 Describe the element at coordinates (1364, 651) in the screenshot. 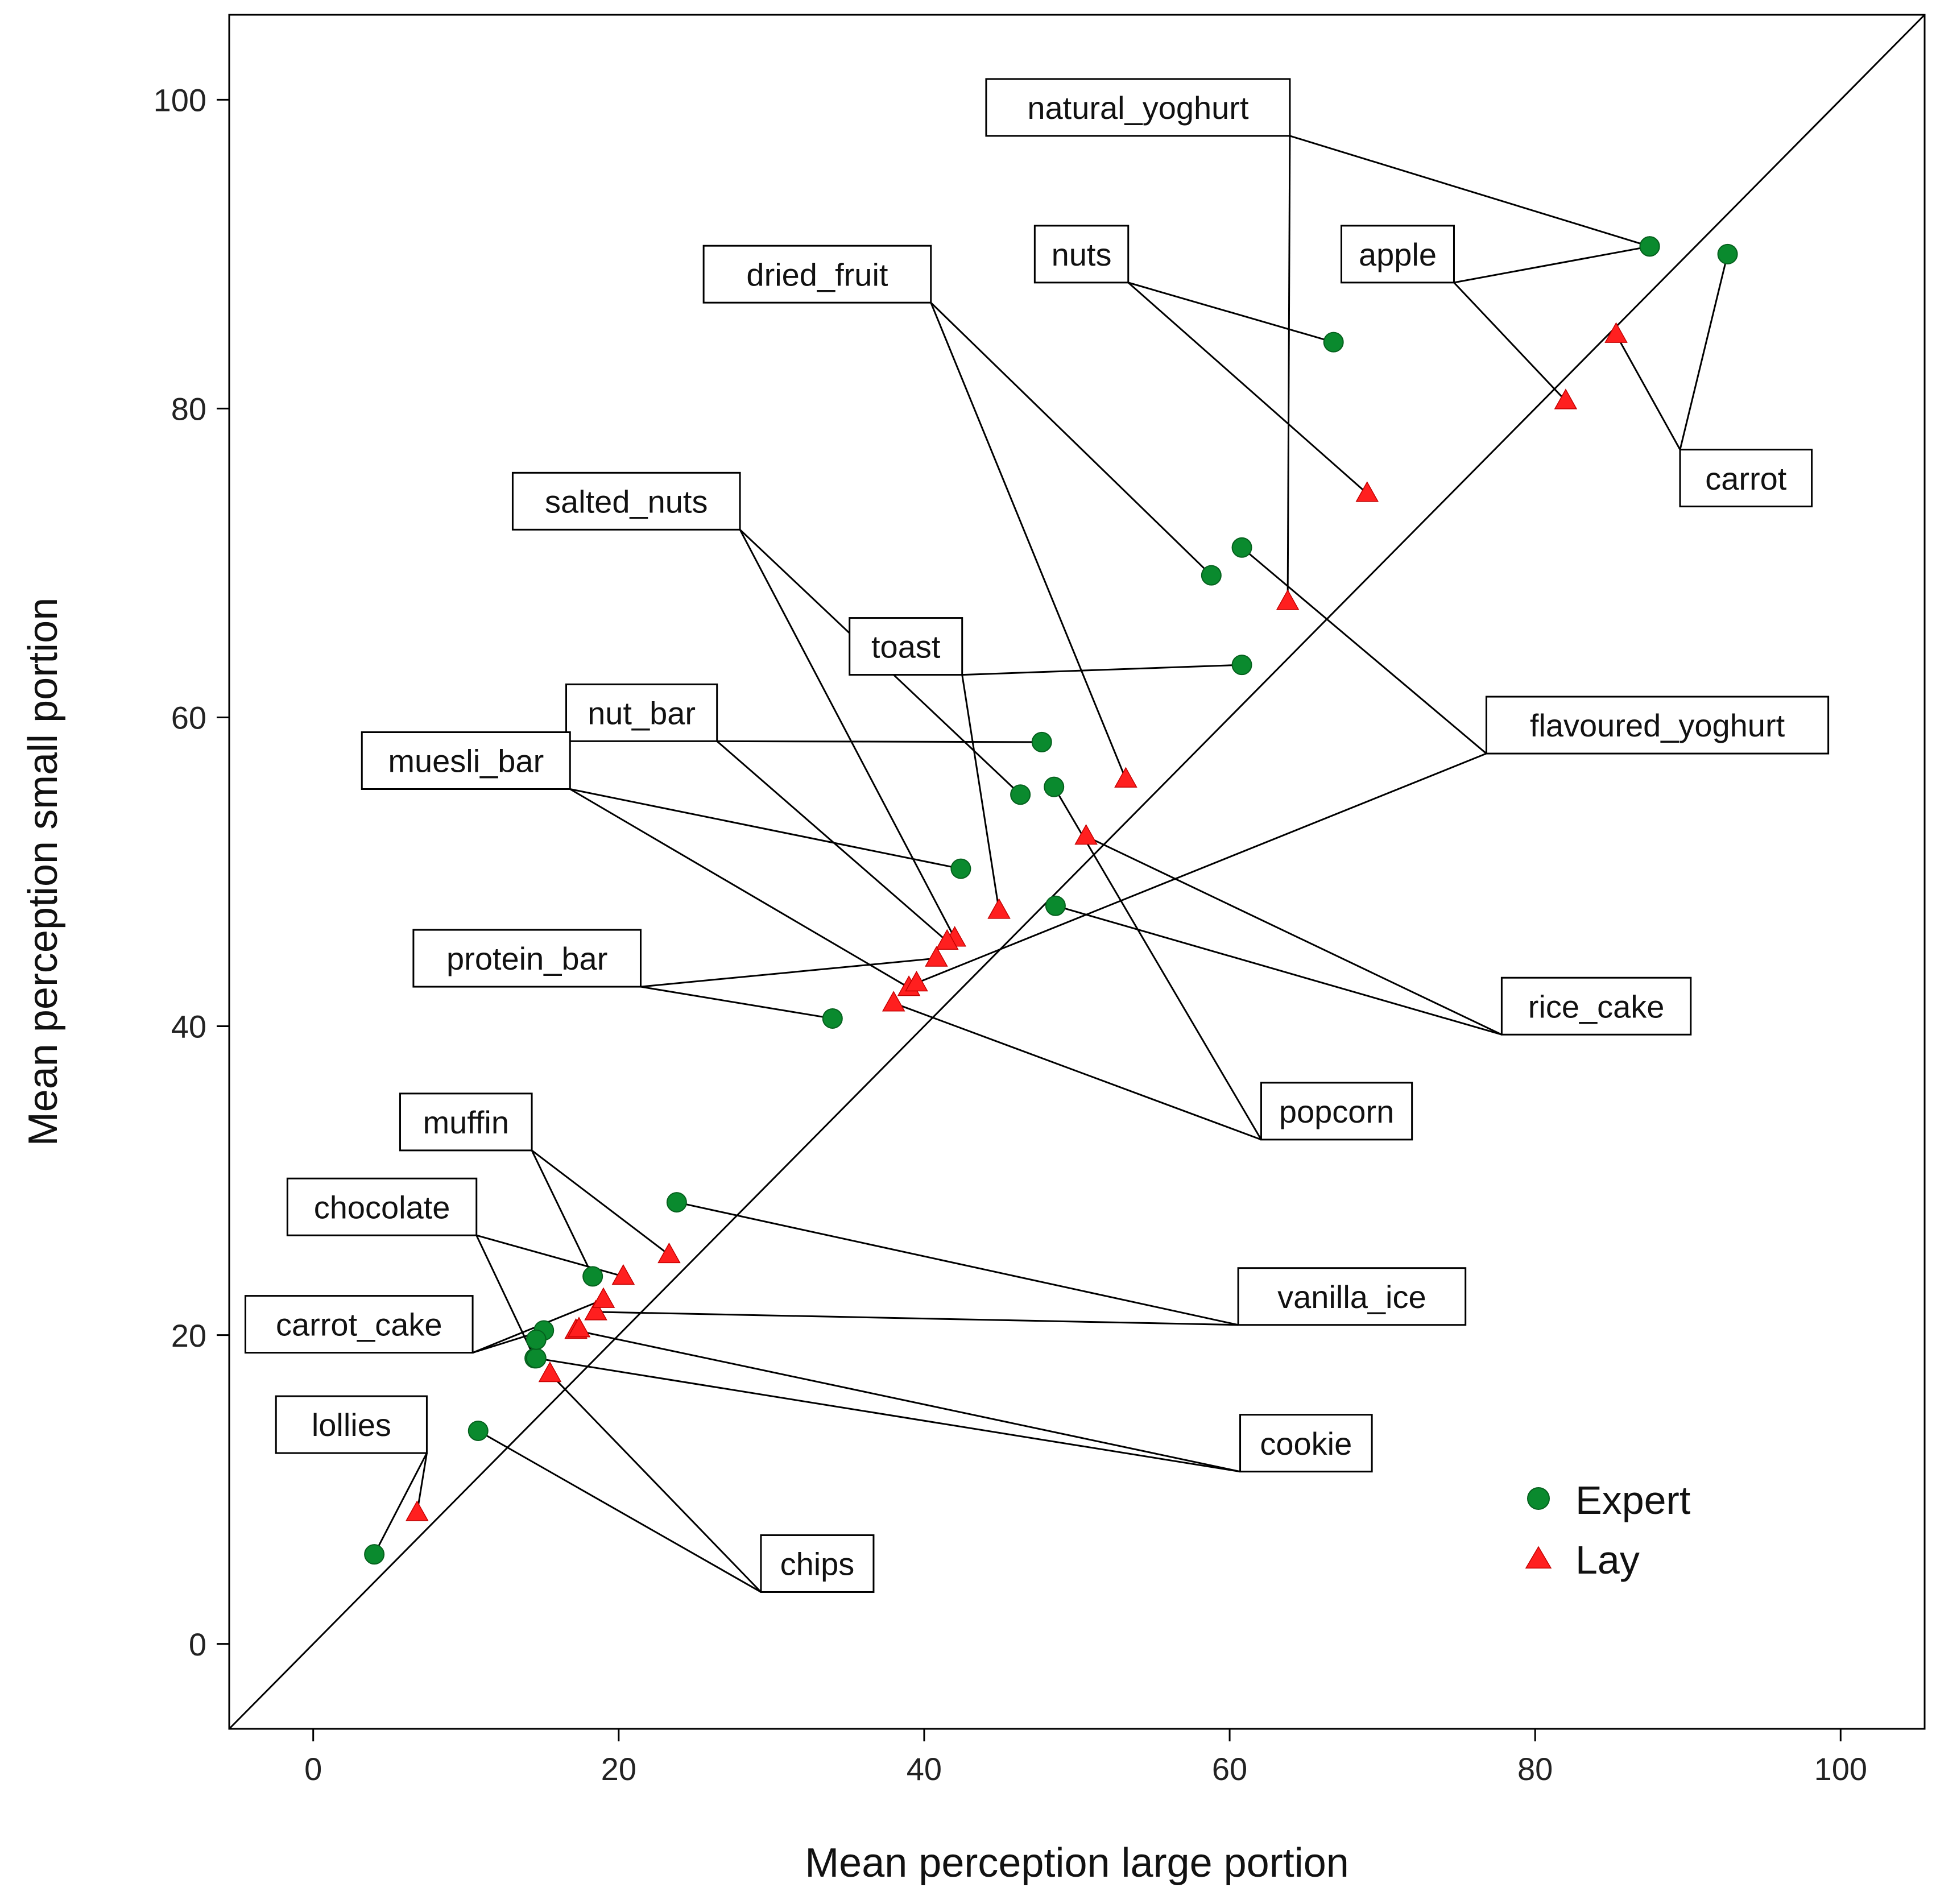

I see `leader-line-expert-flavoured-yoghurt` at that location.